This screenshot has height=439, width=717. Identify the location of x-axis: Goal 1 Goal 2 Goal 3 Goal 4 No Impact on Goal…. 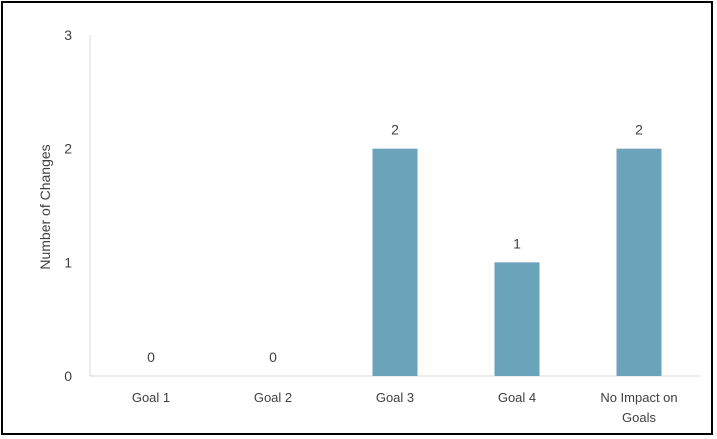
(395, 400).